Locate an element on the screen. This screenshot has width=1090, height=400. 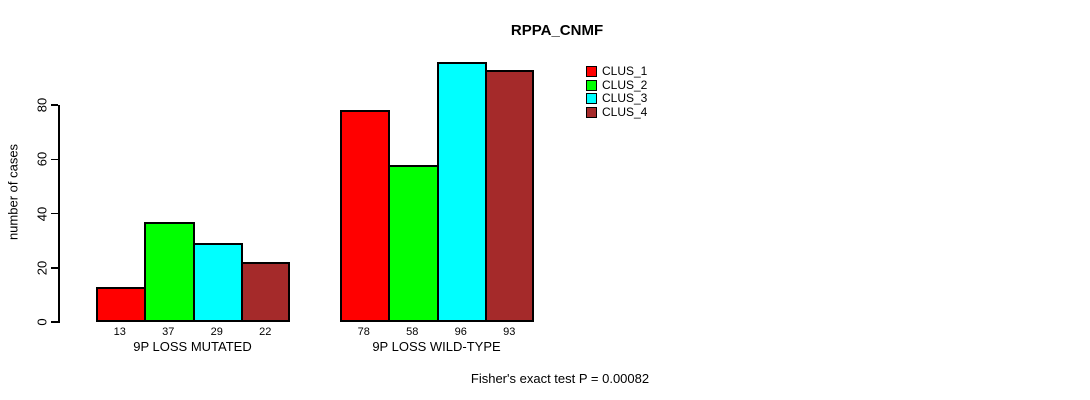
legend-item-clus_3: CLUS_3 is located at coordinates (617, 98).